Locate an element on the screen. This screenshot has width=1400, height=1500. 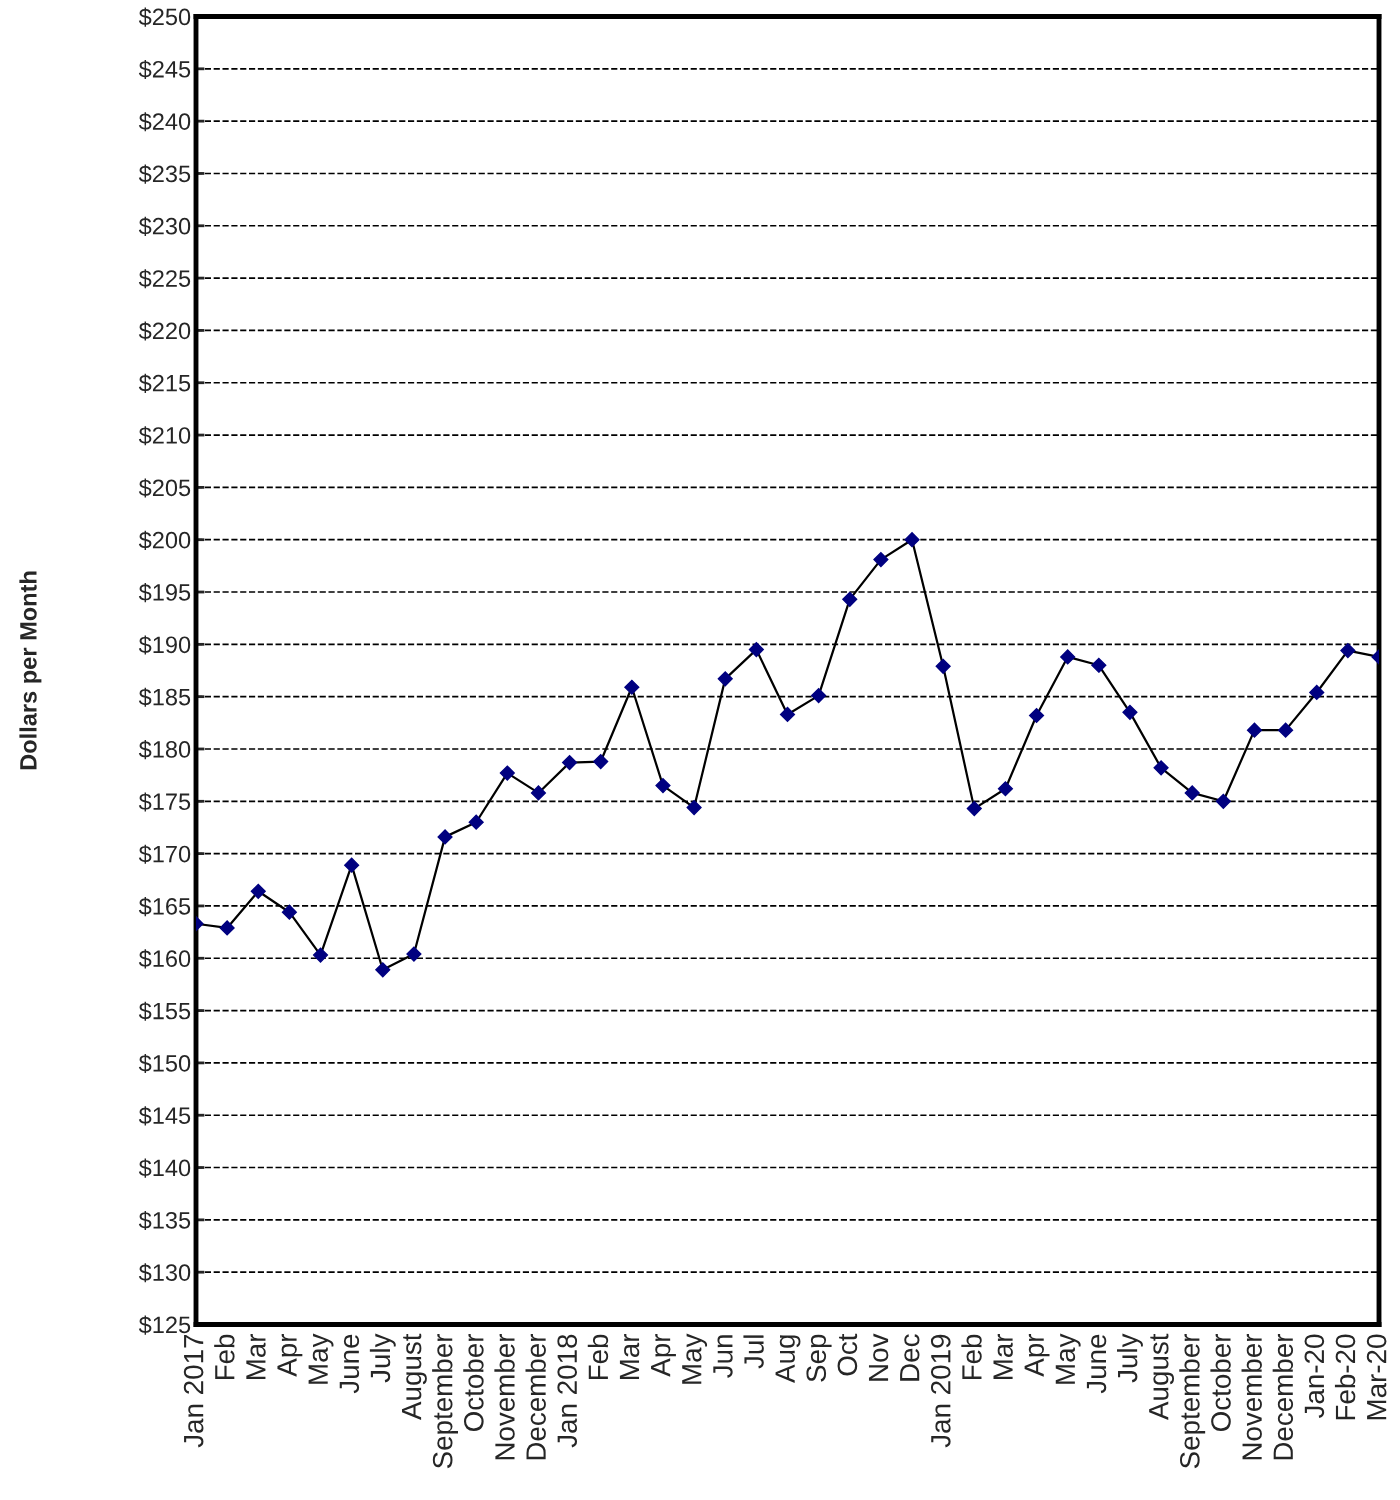
y-tick-label: $230 is located at coordinates (164, 226).